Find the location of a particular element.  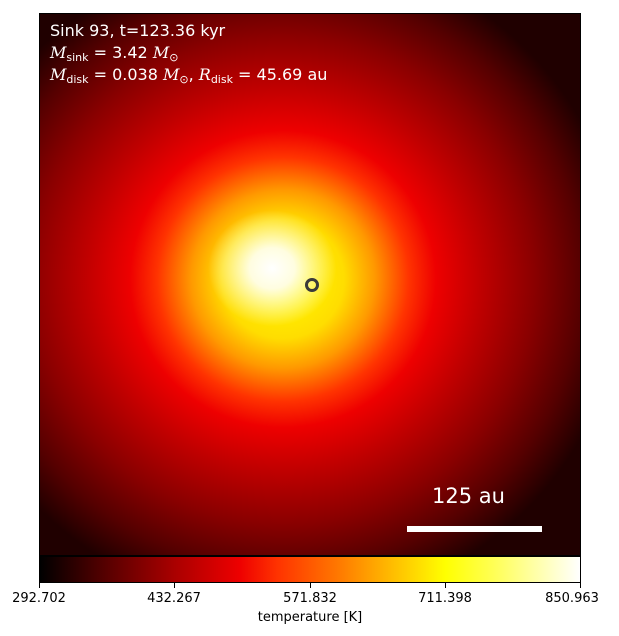

colorbar-tick-label: 850.963 is located at coordinates (572, 598).